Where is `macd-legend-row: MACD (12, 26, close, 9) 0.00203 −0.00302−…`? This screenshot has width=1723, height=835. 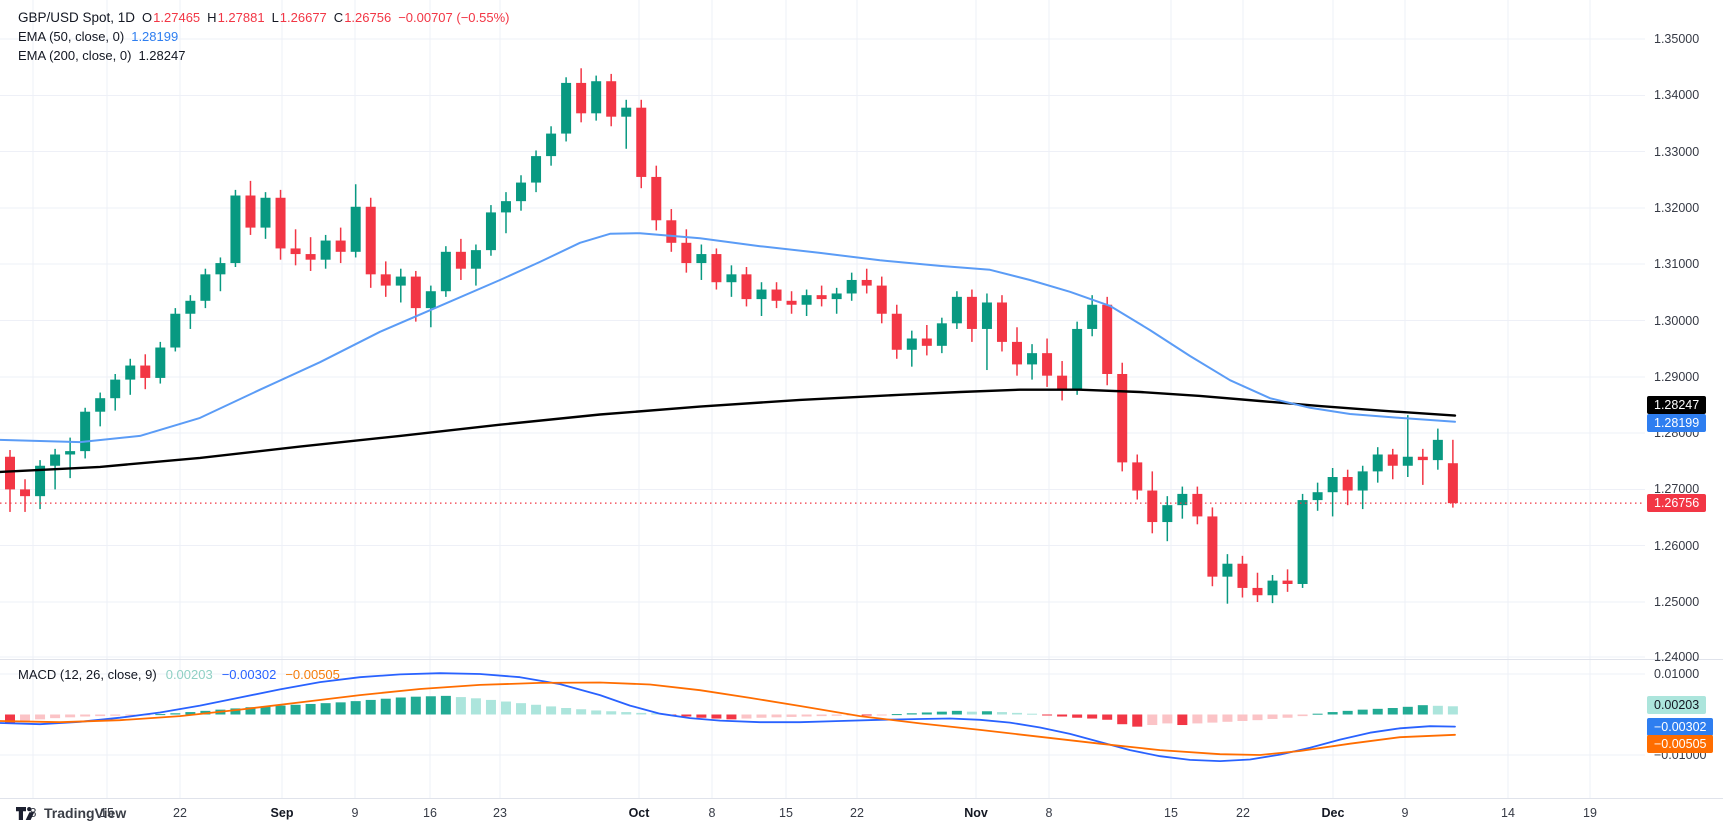
macd-legend-row: MACD (12, 26, close, 9) 0.00203 −0.00302−… is located at coordinates (179, 674).